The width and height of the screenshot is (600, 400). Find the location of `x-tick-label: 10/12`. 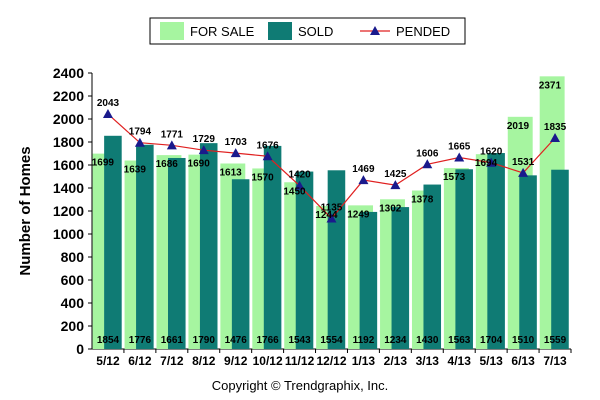

x-tick-label: 10/12 is located at coordinates (268, 361).